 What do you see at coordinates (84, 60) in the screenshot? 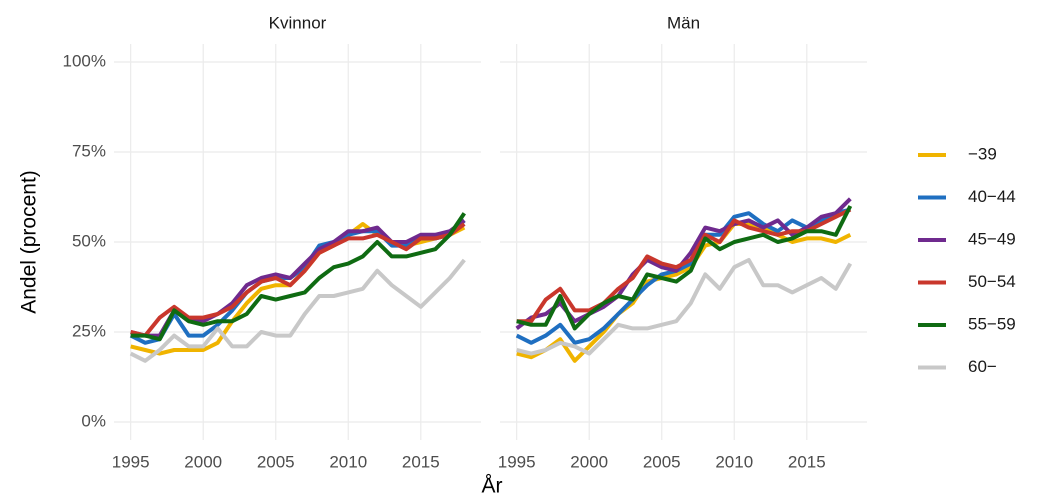
I see `y-tick-label: 100%` at bounding box center [84, 60].